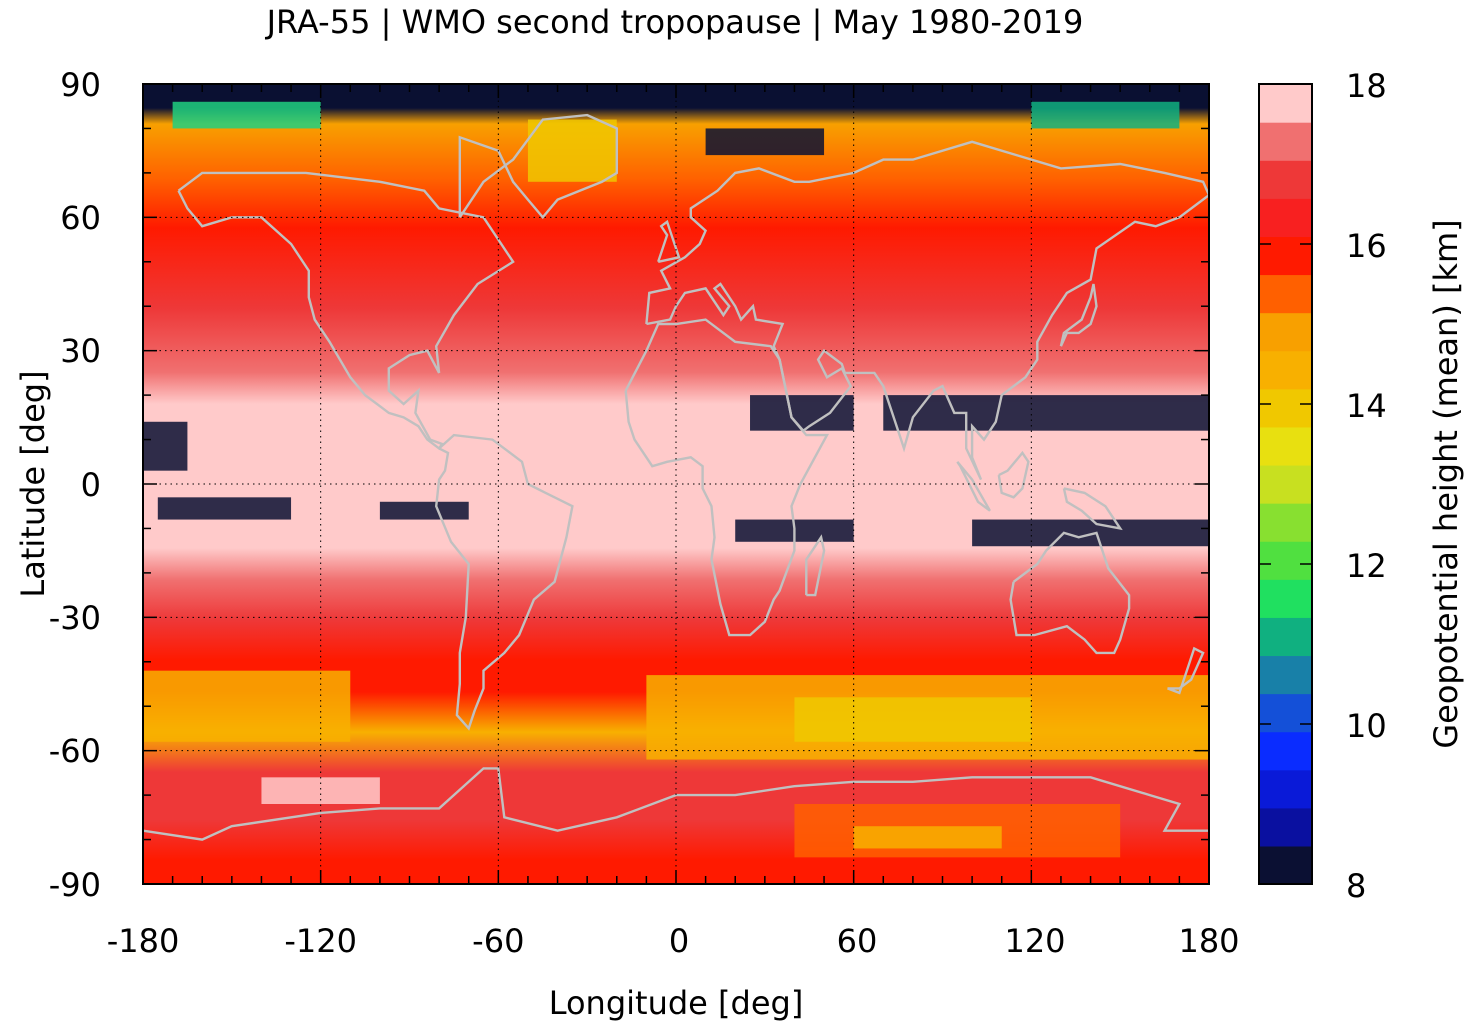  Describe the element at coordinates (80, 218) in the screenshot. I see `y-tick-label: 60` at that location.